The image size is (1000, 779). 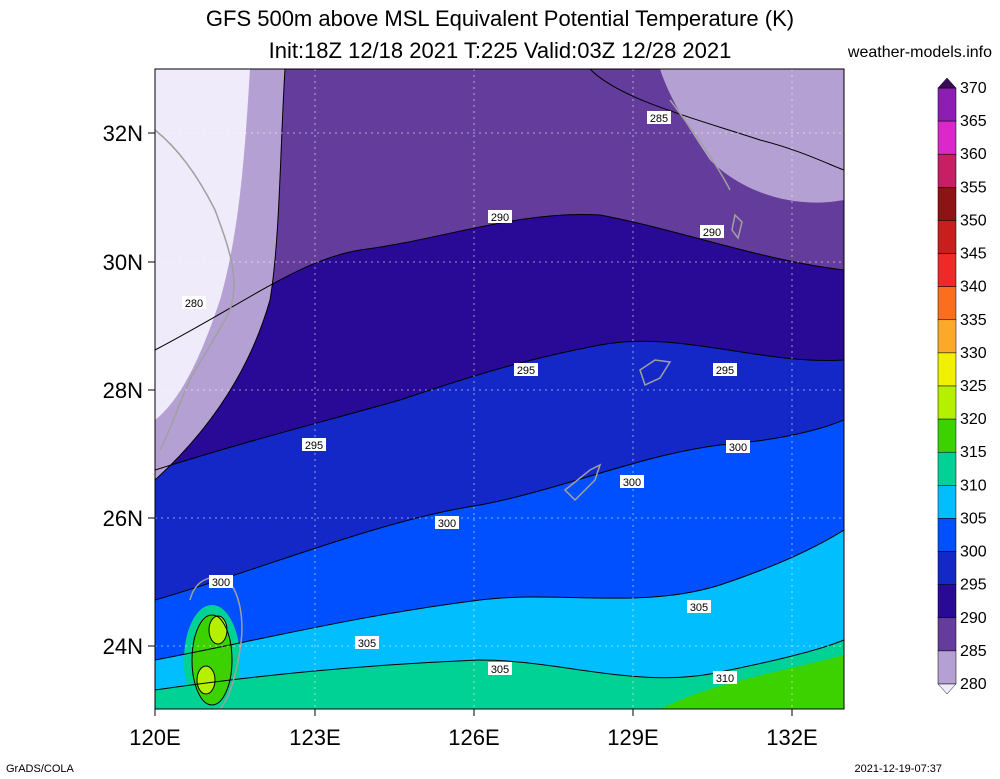 What do you see at coordinates (973, 618) in the screenshot?
I see `colorbar-tick-label: 290` at bounding box center [973, 618].